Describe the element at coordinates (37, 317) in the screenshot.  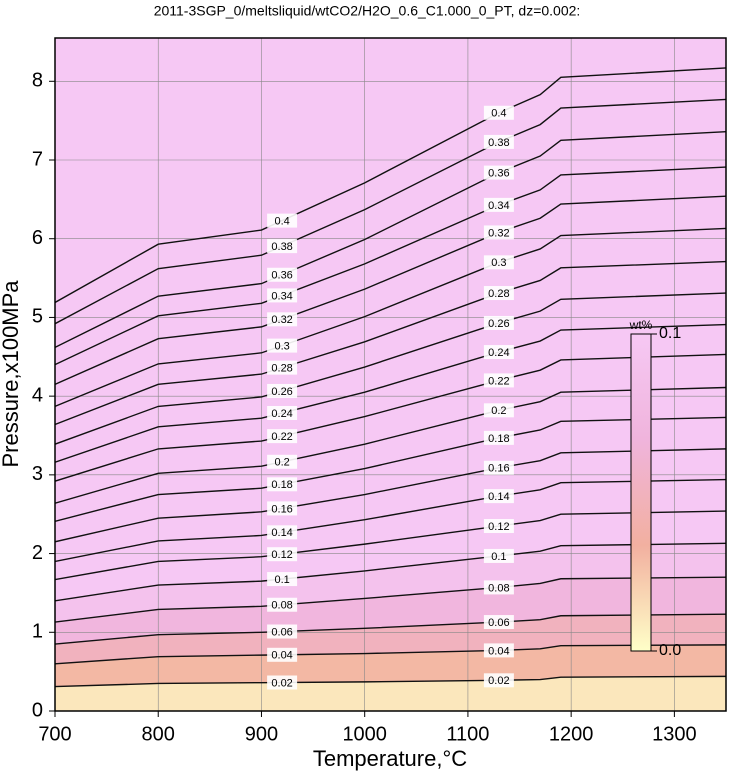
I see `y-tick-label: 5` at that location.